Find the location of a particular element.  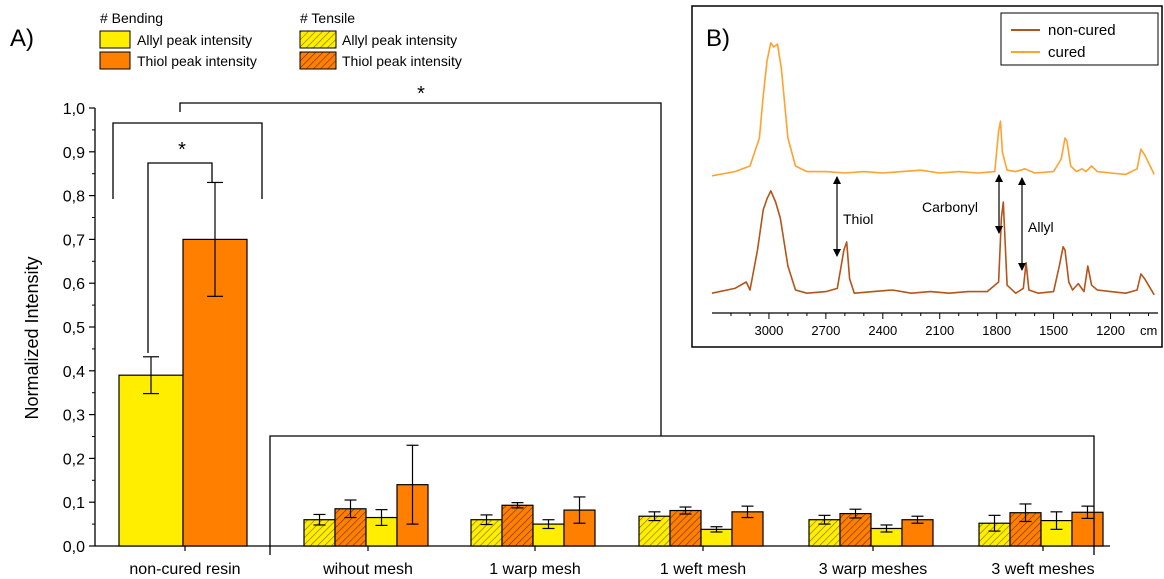

y-tick-label: 0,8 is located at coordinates (74, 197).